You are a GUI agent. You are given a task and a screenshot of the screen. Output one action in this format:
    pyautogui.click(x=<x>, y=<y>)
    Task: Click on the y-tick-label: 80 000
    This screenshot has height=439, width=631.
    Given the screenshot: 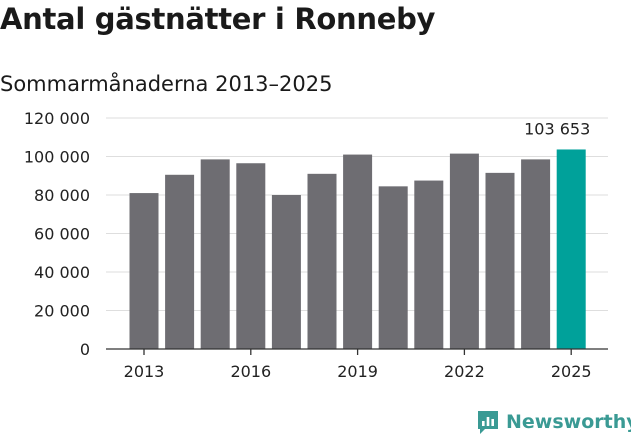 What is the action you would take?
    pyautogui.click(x=62, y=195)
    